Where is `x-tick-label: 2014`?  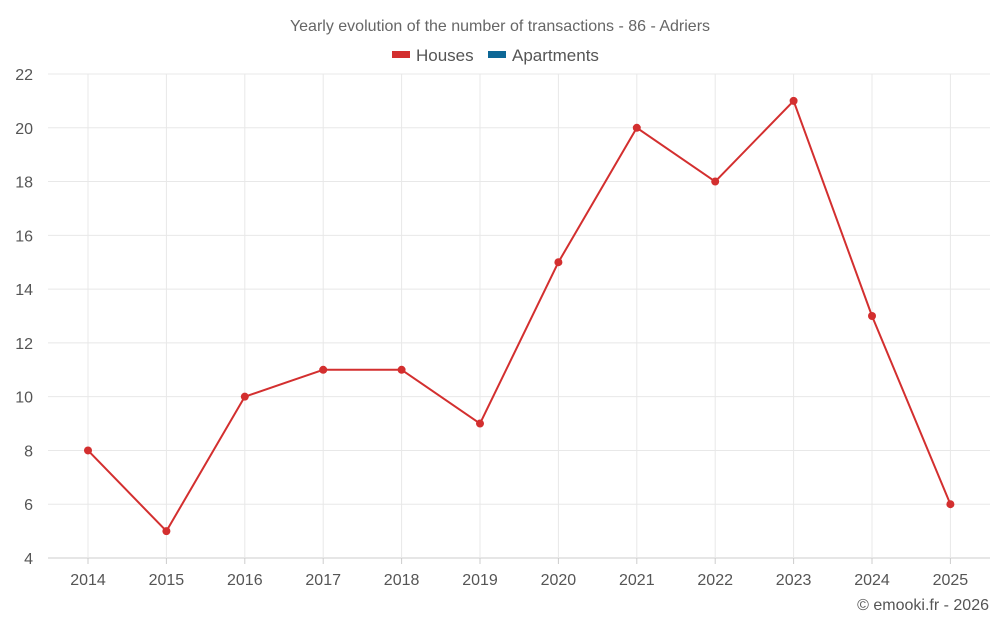 x-tick-label: 2014 is located at coordinates (88, 580).